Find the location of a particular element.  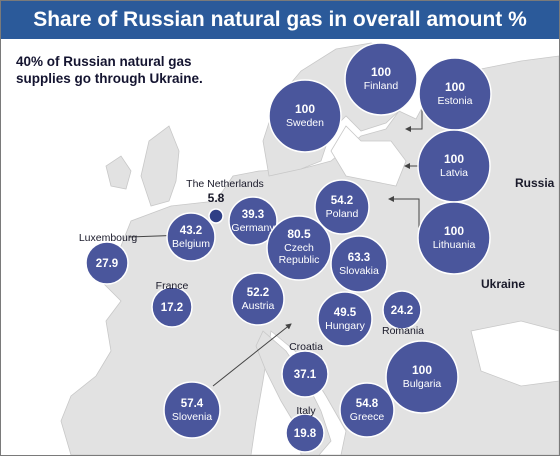

bubble-value-italy: 19.8 is located at coordinates (305, 434).